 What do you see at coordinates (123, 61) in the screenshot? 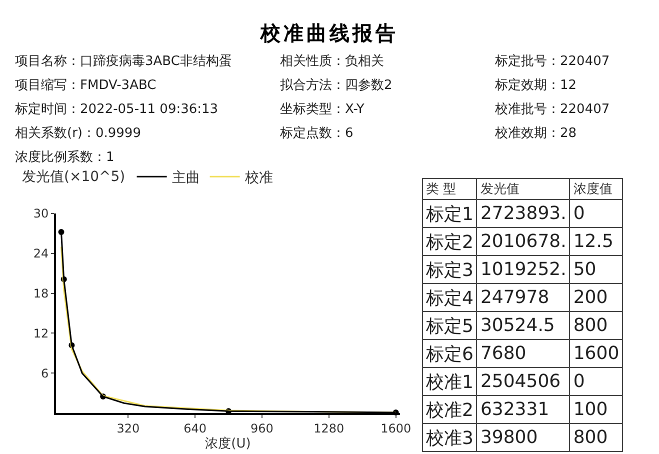
I see `text: 项目名称：口蹄疫病毒3ABC非结构蛋` at bounding box center [123, 61].